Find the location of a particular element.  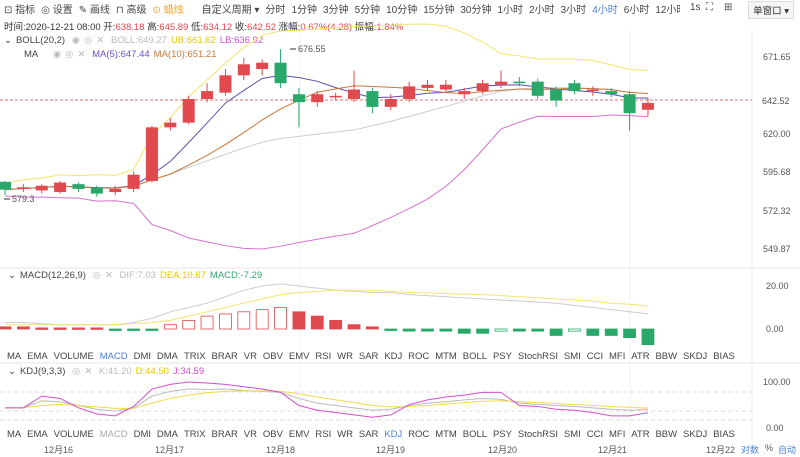

period-11: 6小时 is located at coordinates (636, 10).